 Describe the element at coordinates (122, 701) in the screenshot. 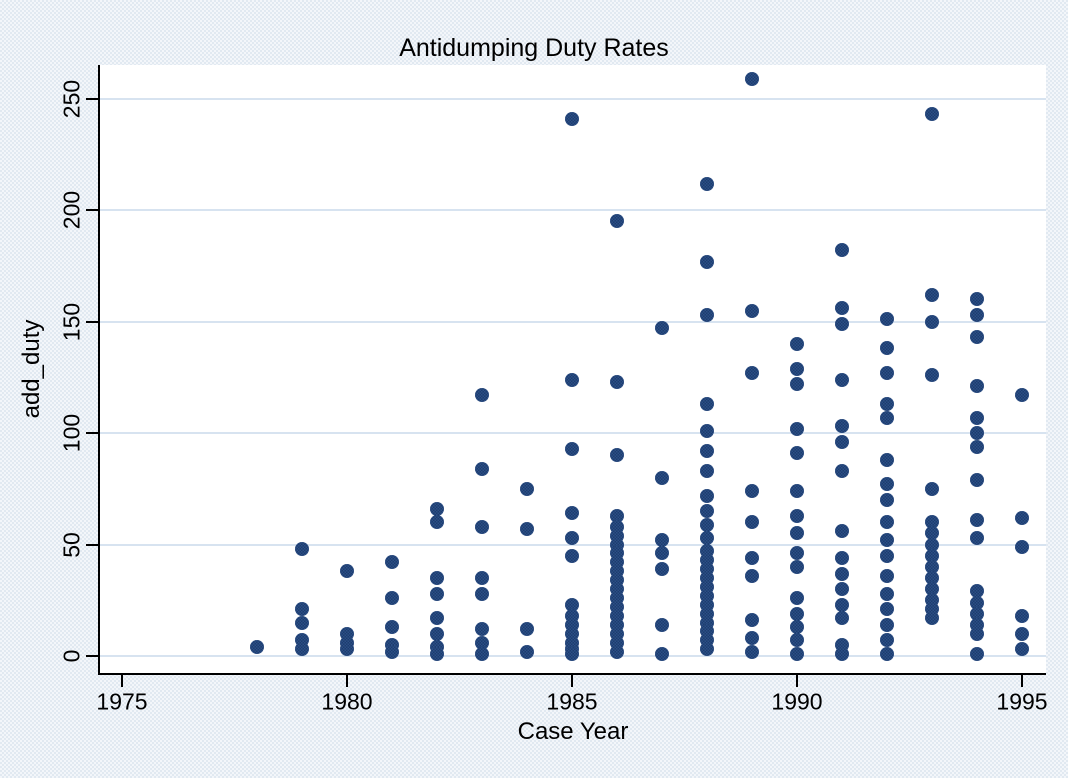

I see `x-tick-label: 1975` at that location.